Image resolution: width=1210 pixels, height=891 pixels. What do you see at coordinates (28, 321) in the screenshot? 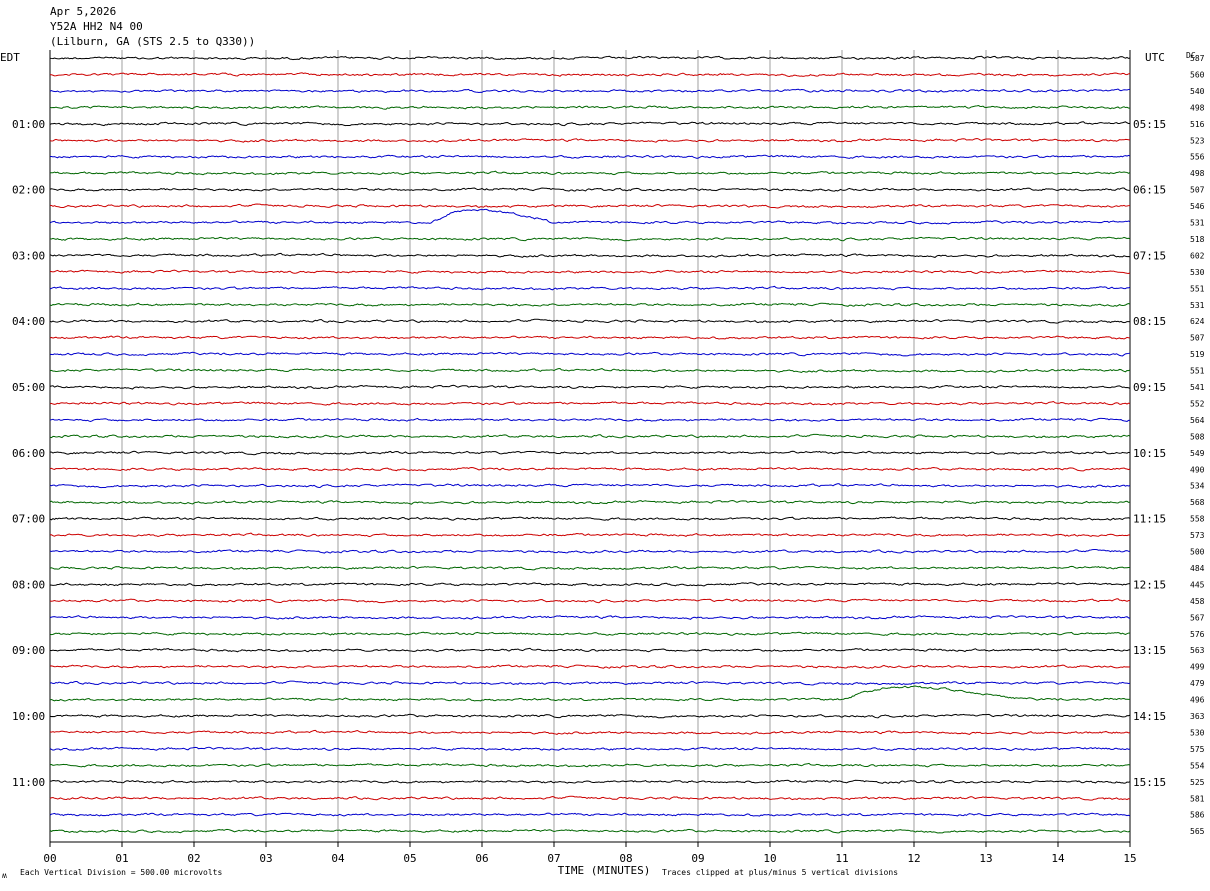
I see `left-hour-label: 04:00` at bounding box center [28, 321].